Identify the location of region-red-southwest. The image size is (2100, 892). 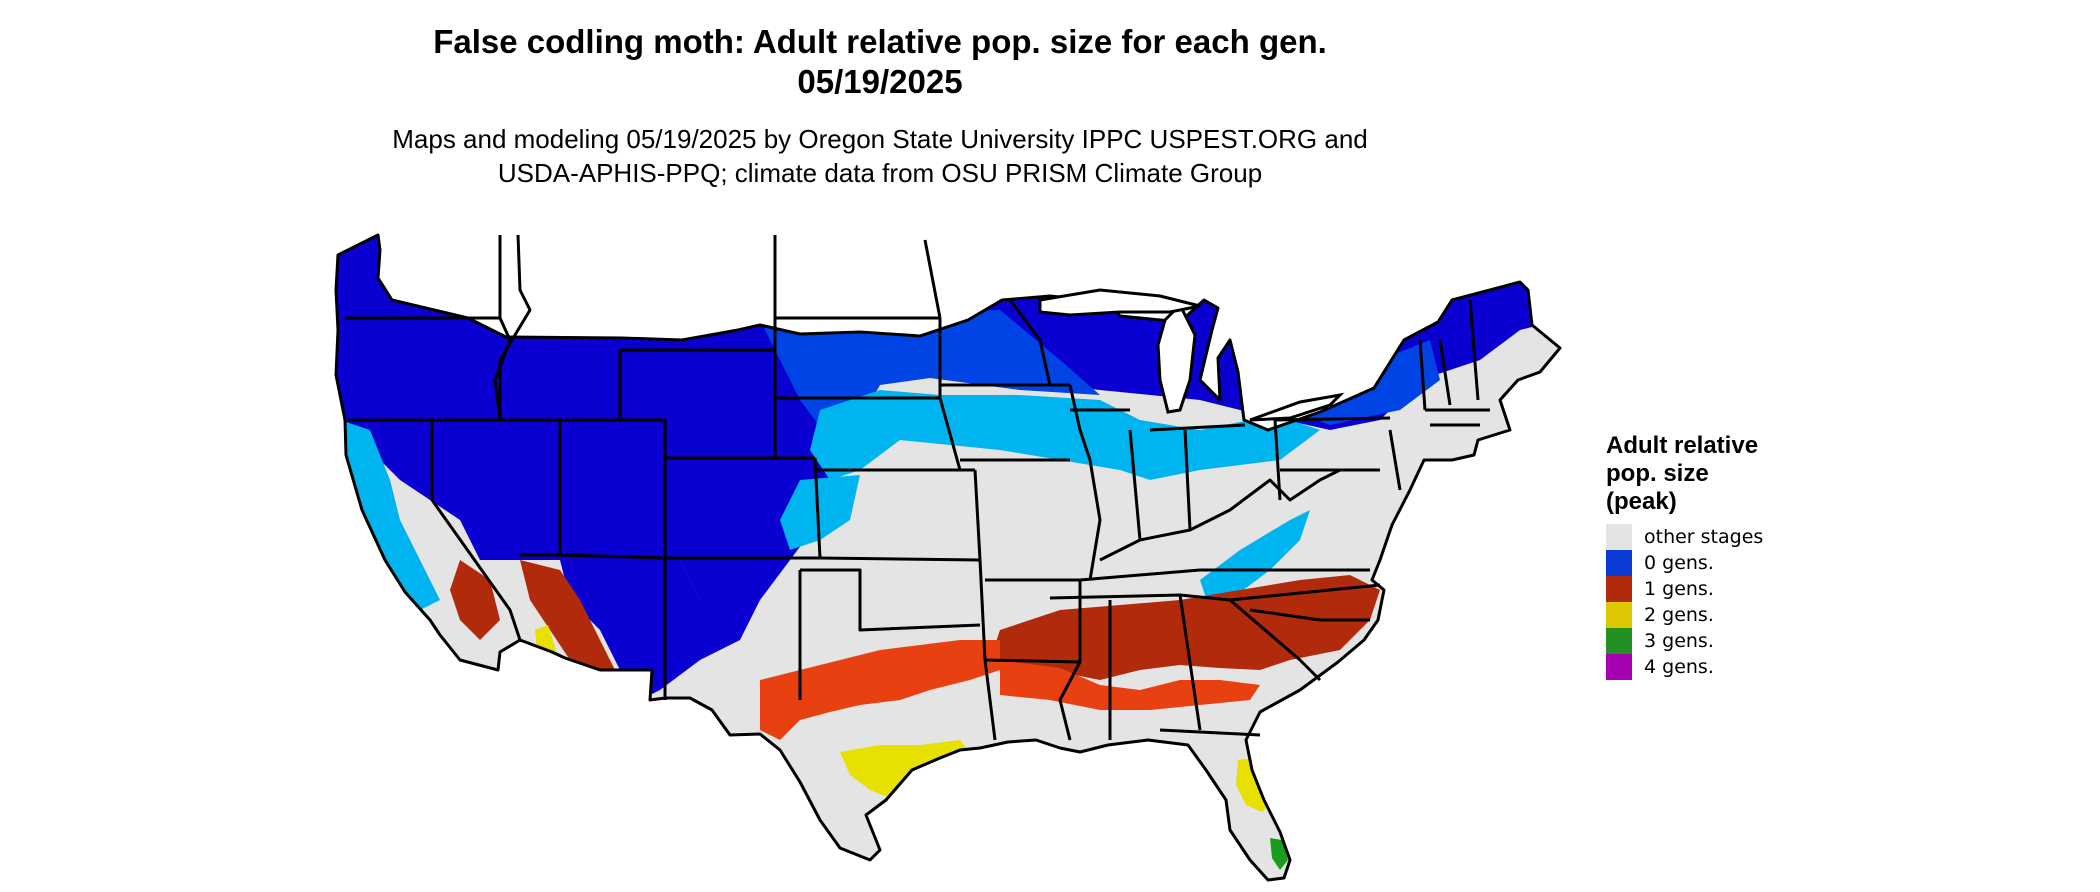
(570, 625).